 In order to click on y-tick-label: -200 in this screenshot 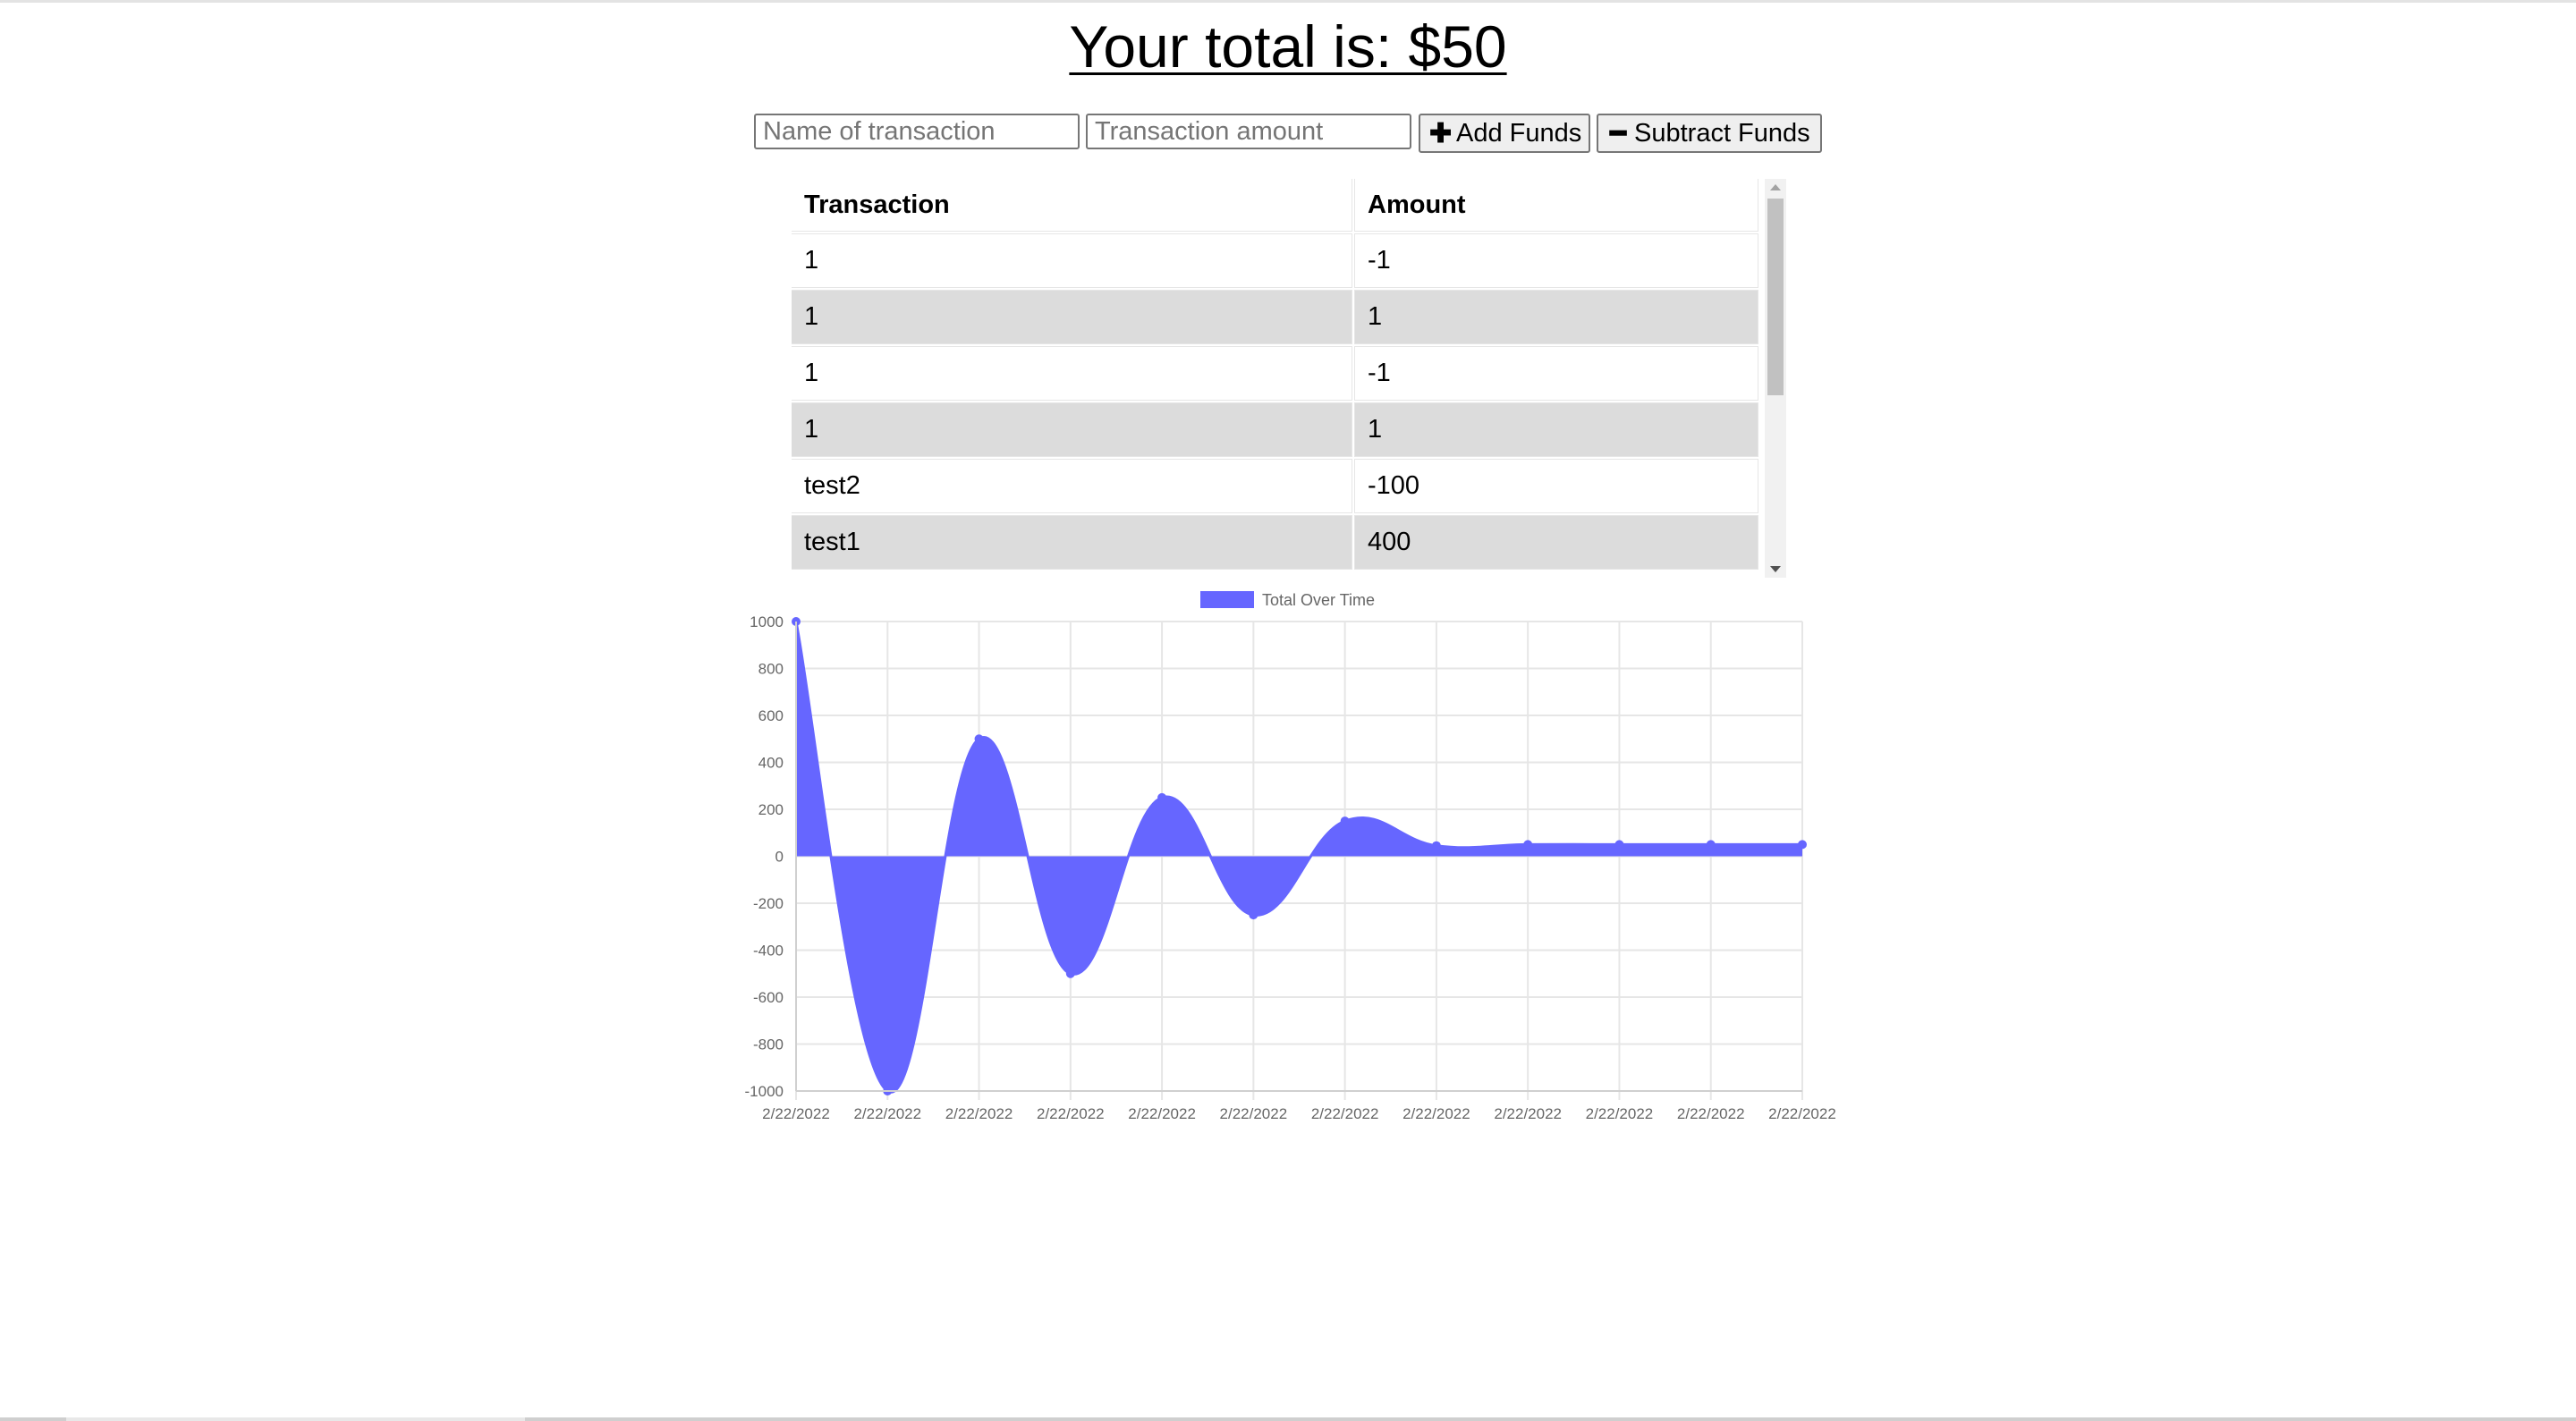, I will do `click(768, 903)`.